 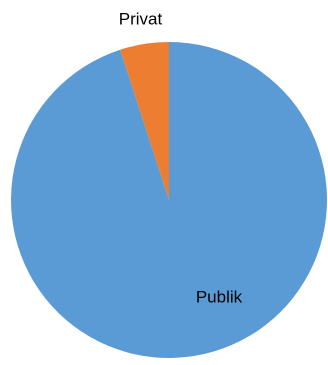 What do you see at coordinates (144, 121) in the screenshot?
I see `pie-slice` at bounding box center [144, 121].